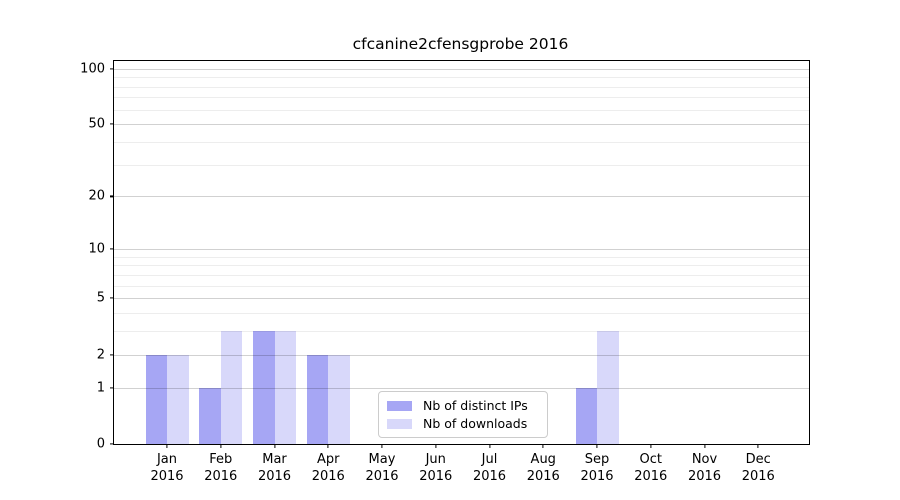 The height and width of the screenshot is (500, 900). I want to click on y-tick-label-50: 50, so click(96, 124).